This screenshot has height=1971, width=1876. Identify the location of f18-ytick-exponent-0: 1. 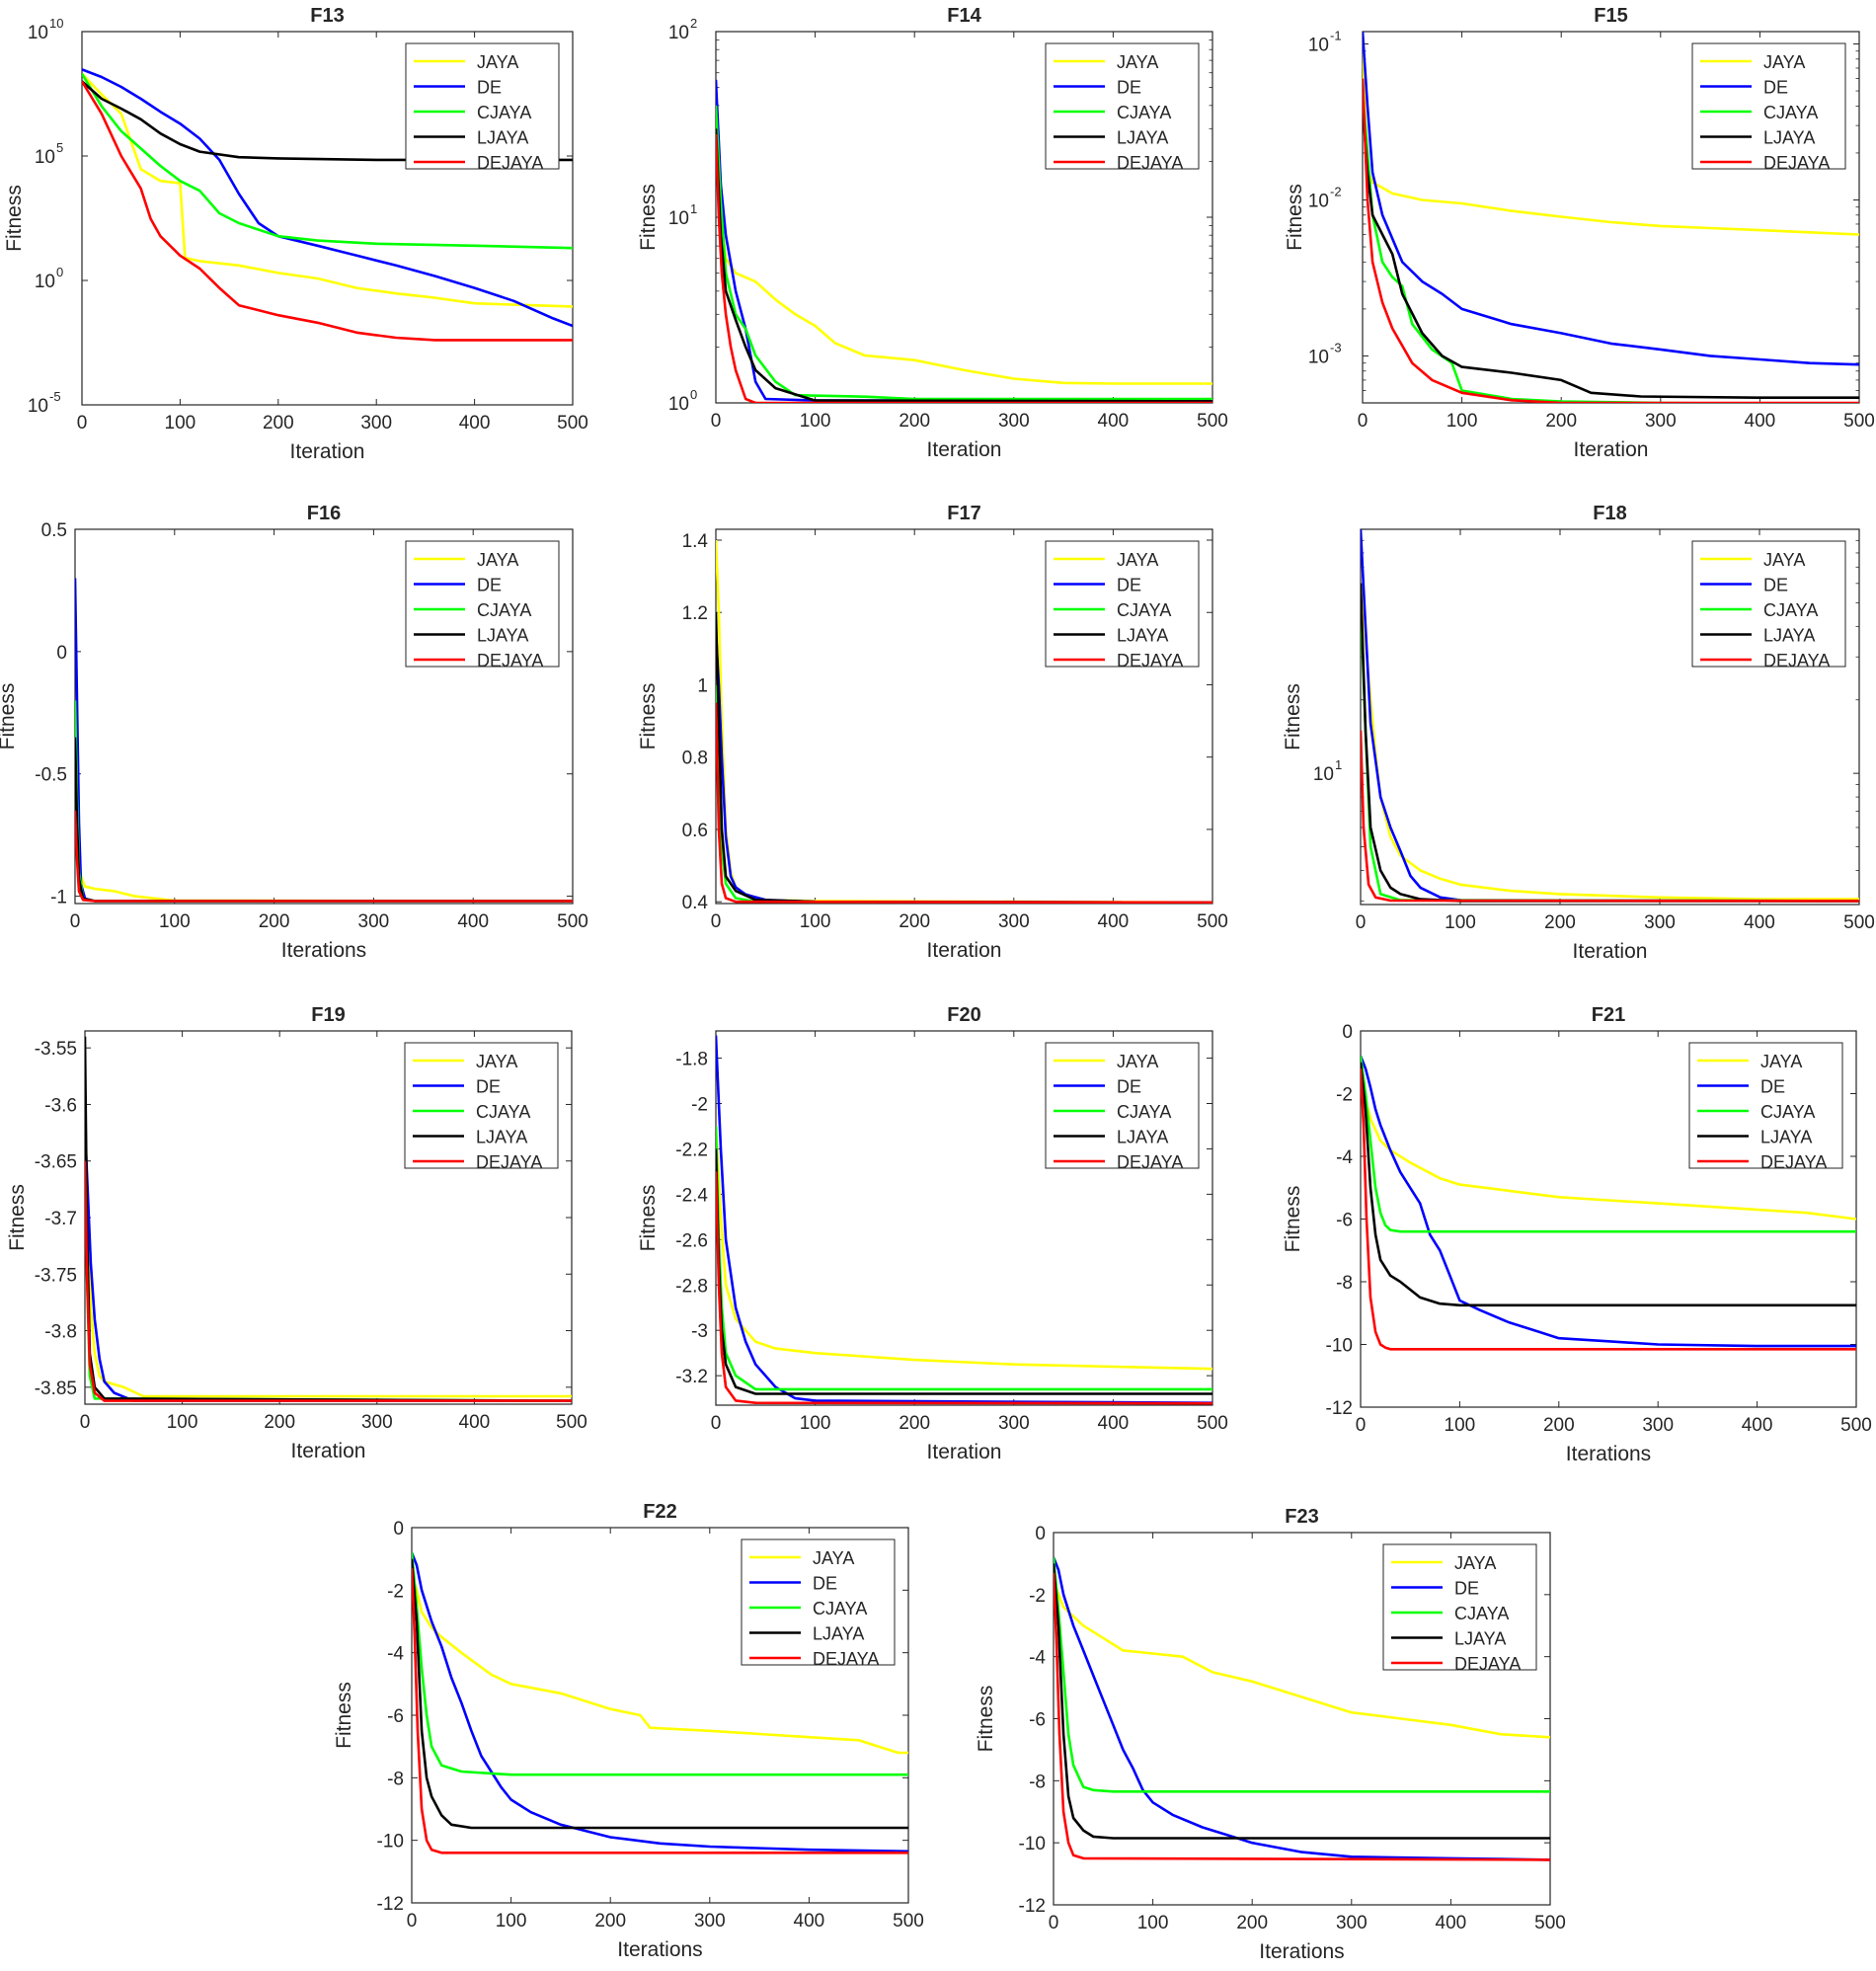
(1338, 764).